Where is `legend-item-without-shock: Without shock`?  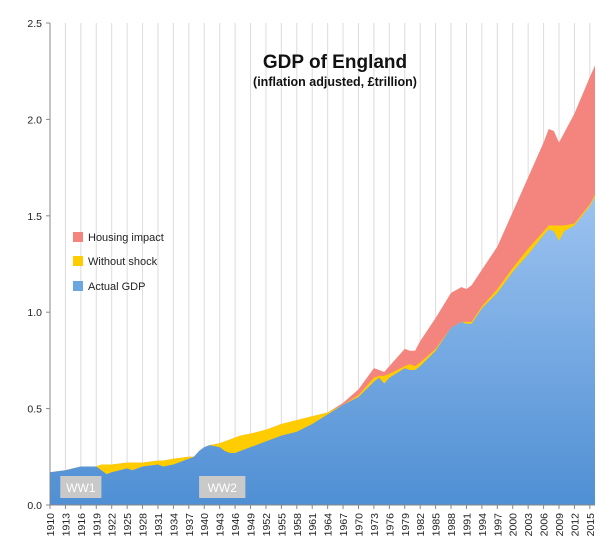 legend-item-without-shock: Without shock is located at coordinates (115, 262).